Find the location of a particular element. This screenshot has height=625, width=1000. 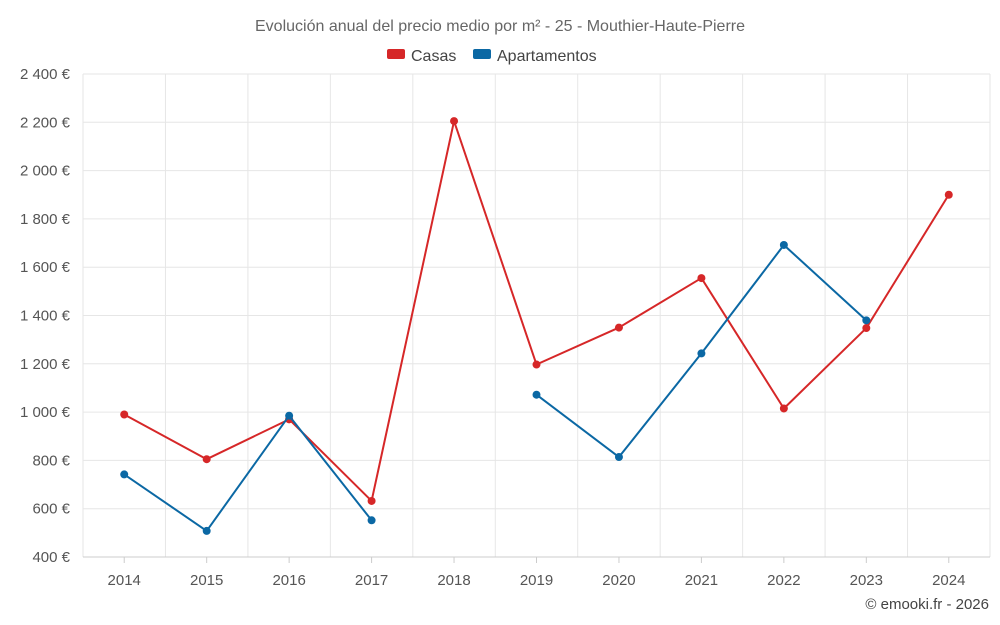

legend-swatch-apartamentos is located at coordinates (482, 54).